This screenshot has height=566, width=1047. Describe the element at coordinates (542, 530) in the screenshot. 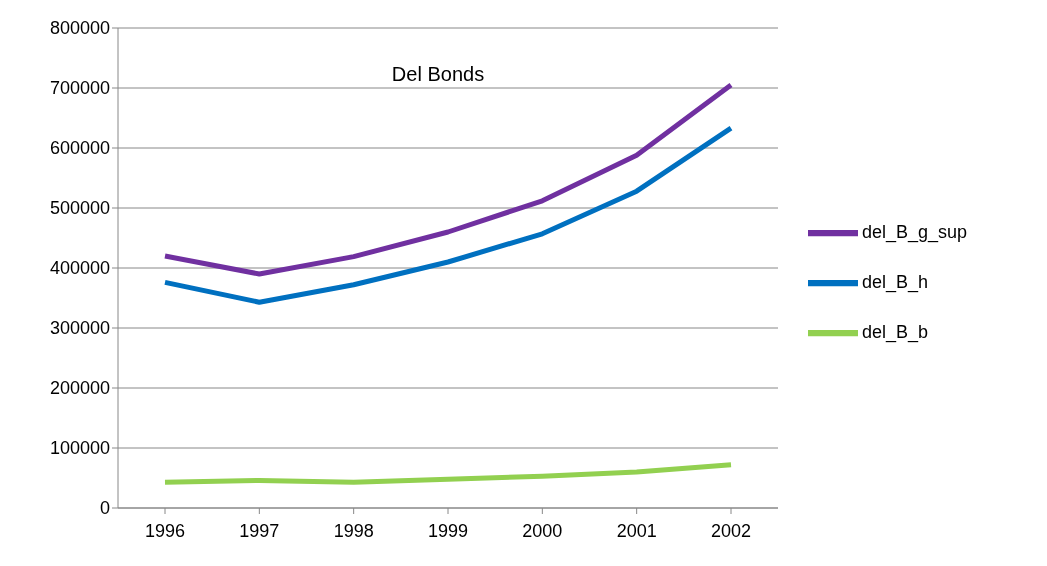

I see `x-tick-label: 2000` at that location.